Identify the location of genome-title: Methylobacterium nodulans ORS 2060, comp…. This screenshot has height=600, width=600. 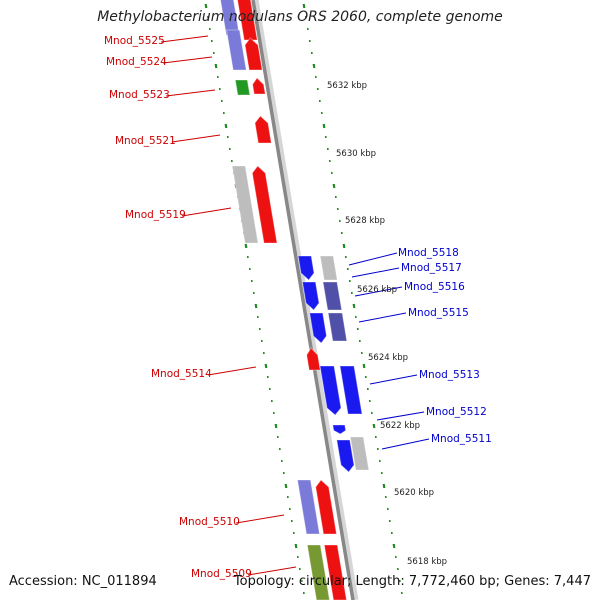
(300, 17).